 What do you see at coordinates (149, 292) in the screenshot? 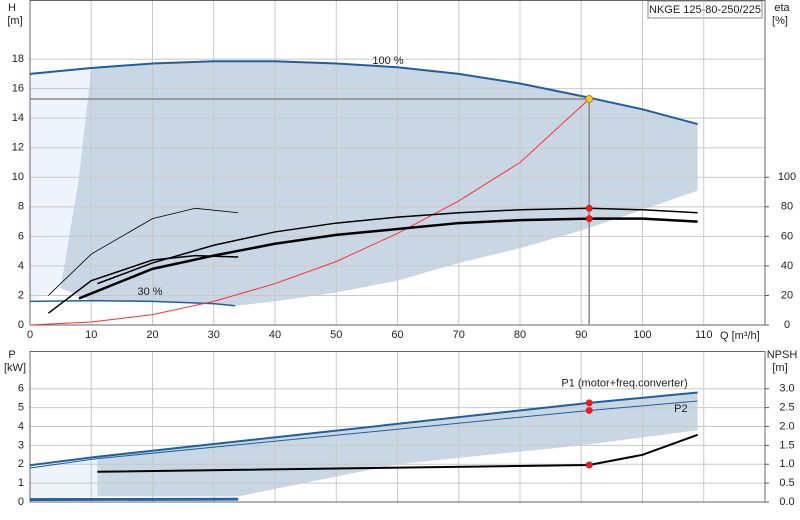
I see `curve-annotation: 30 %` at bounding box center [149, 292].